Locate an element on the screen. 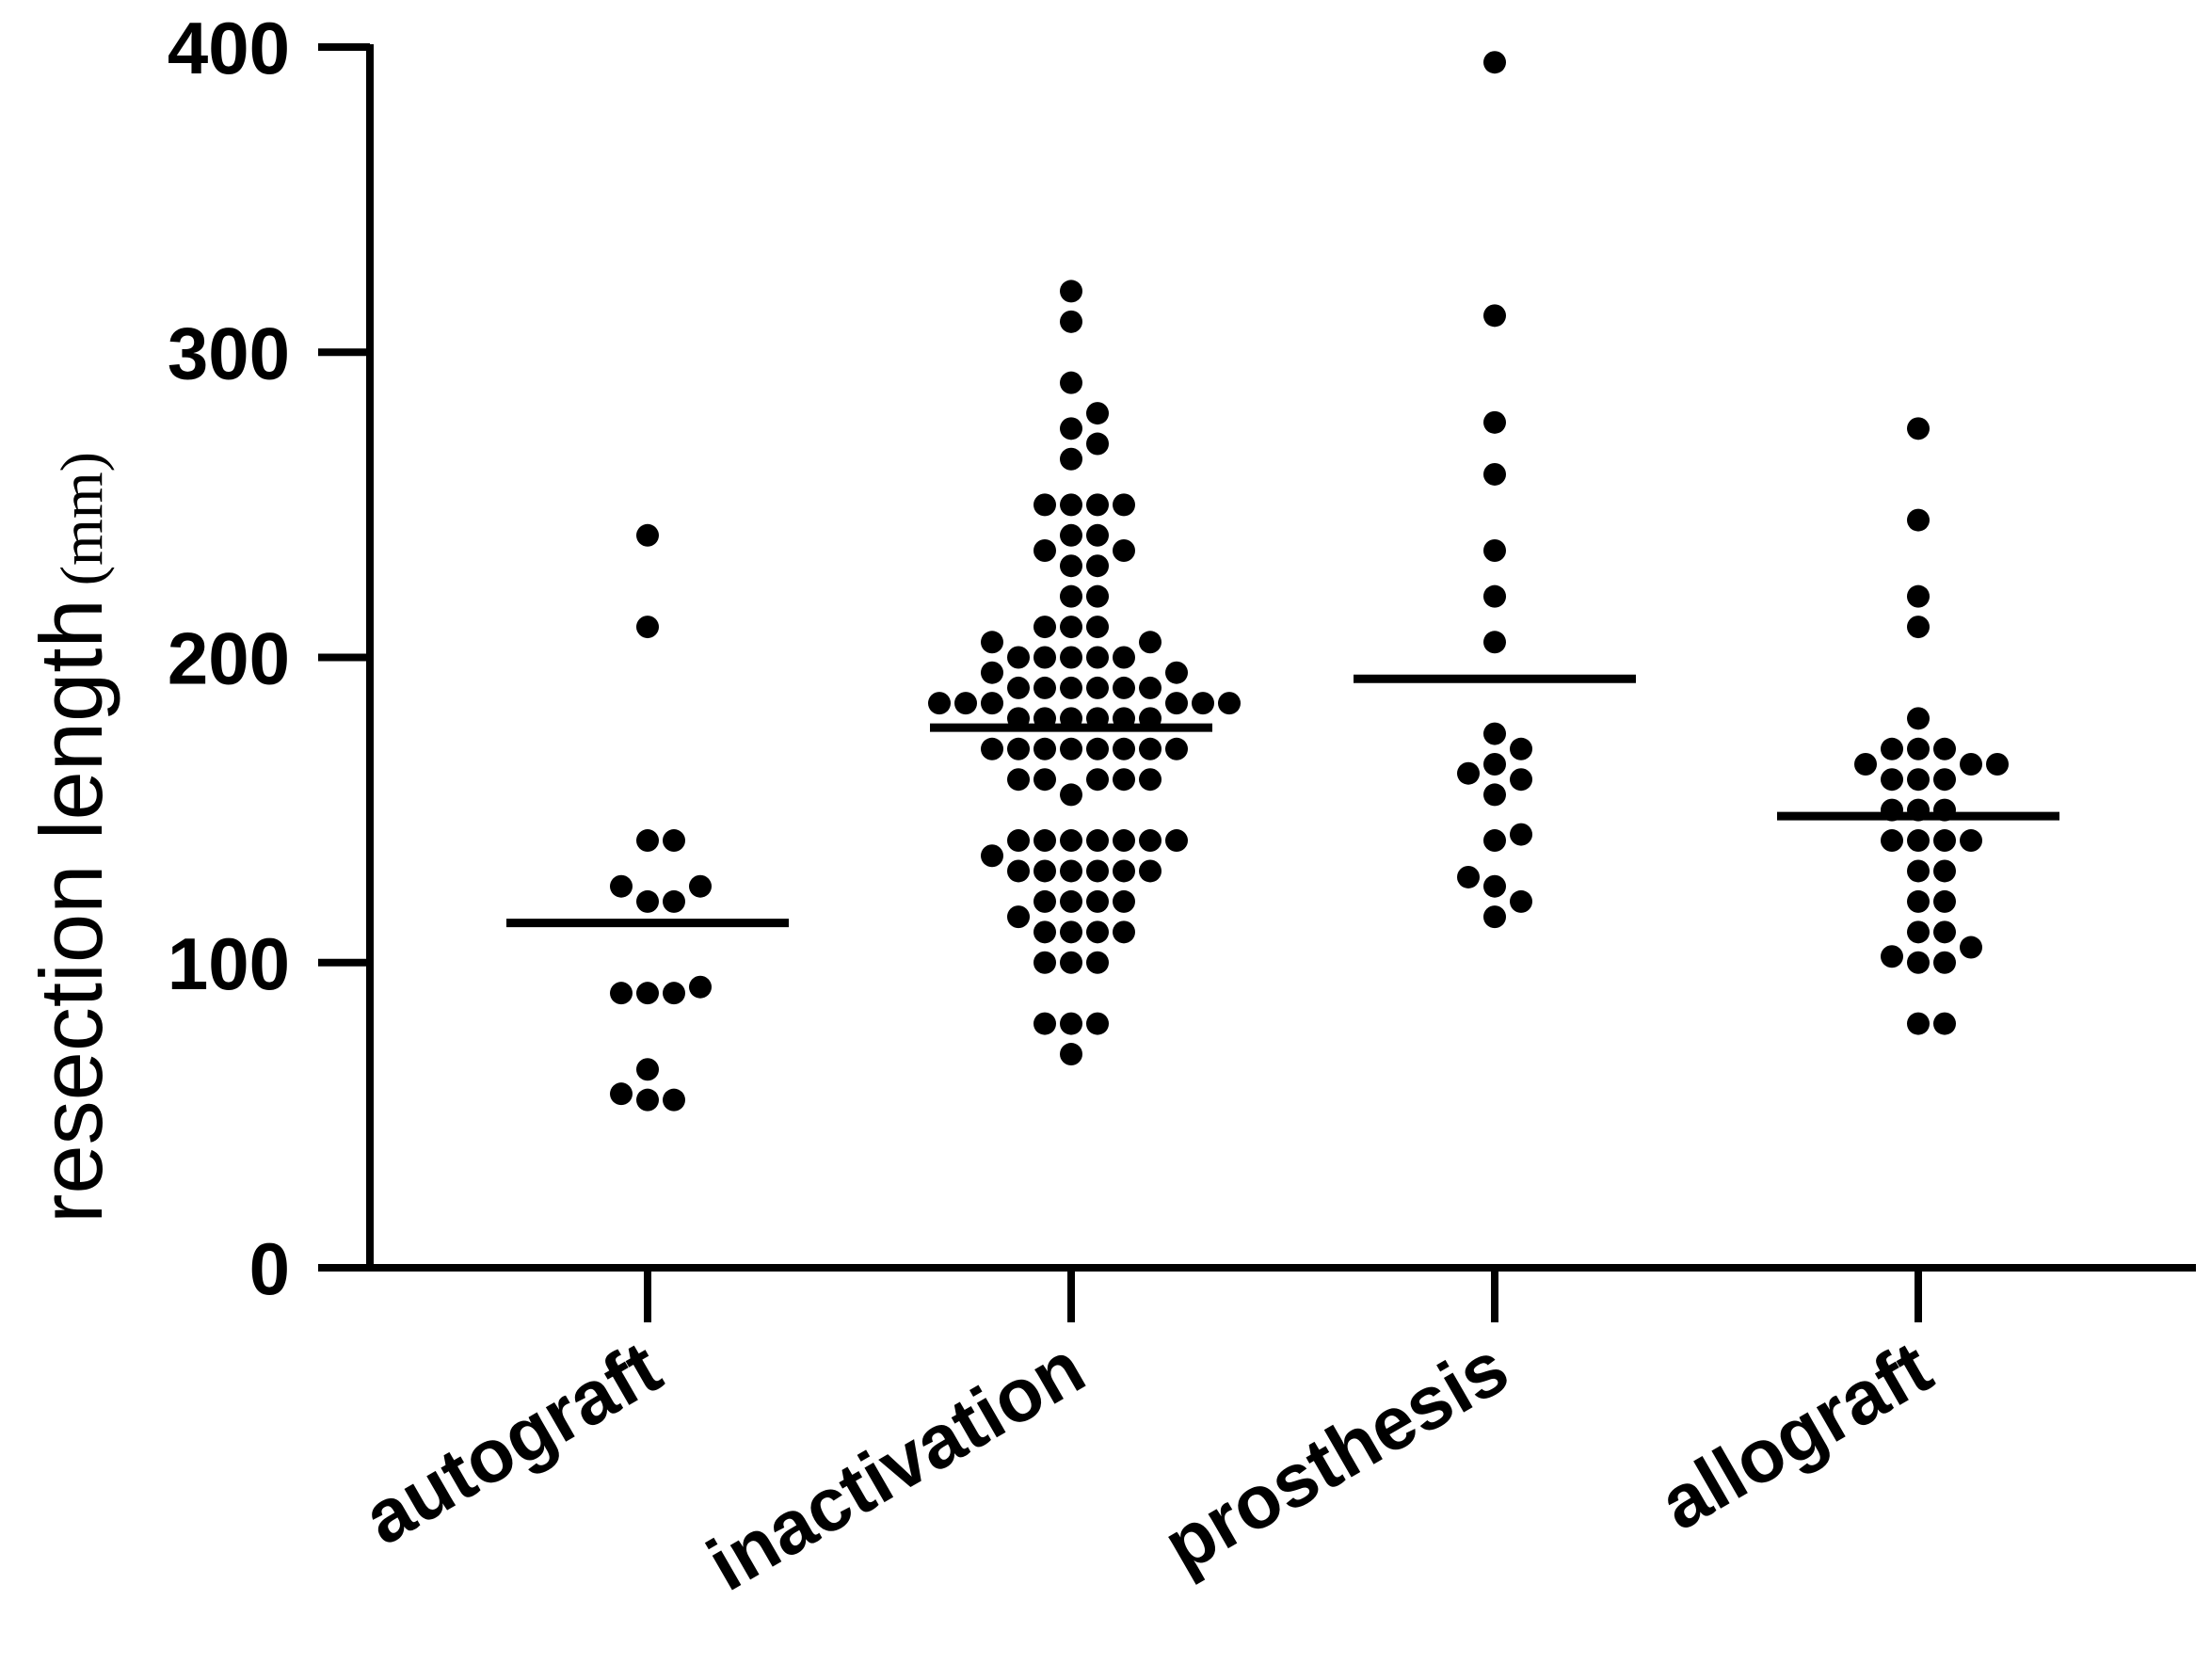  y-tick-label: 200 is located at coordinates (229, 658).